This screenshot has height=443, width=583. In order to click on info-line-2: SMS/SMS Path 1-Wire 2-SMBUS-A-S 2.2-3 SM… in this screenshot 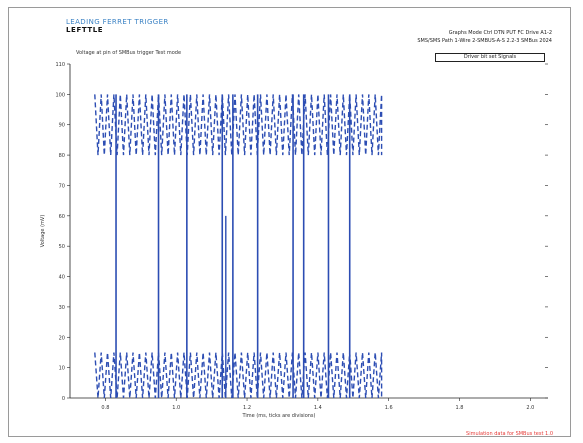, I will do `click(484, 41)`.